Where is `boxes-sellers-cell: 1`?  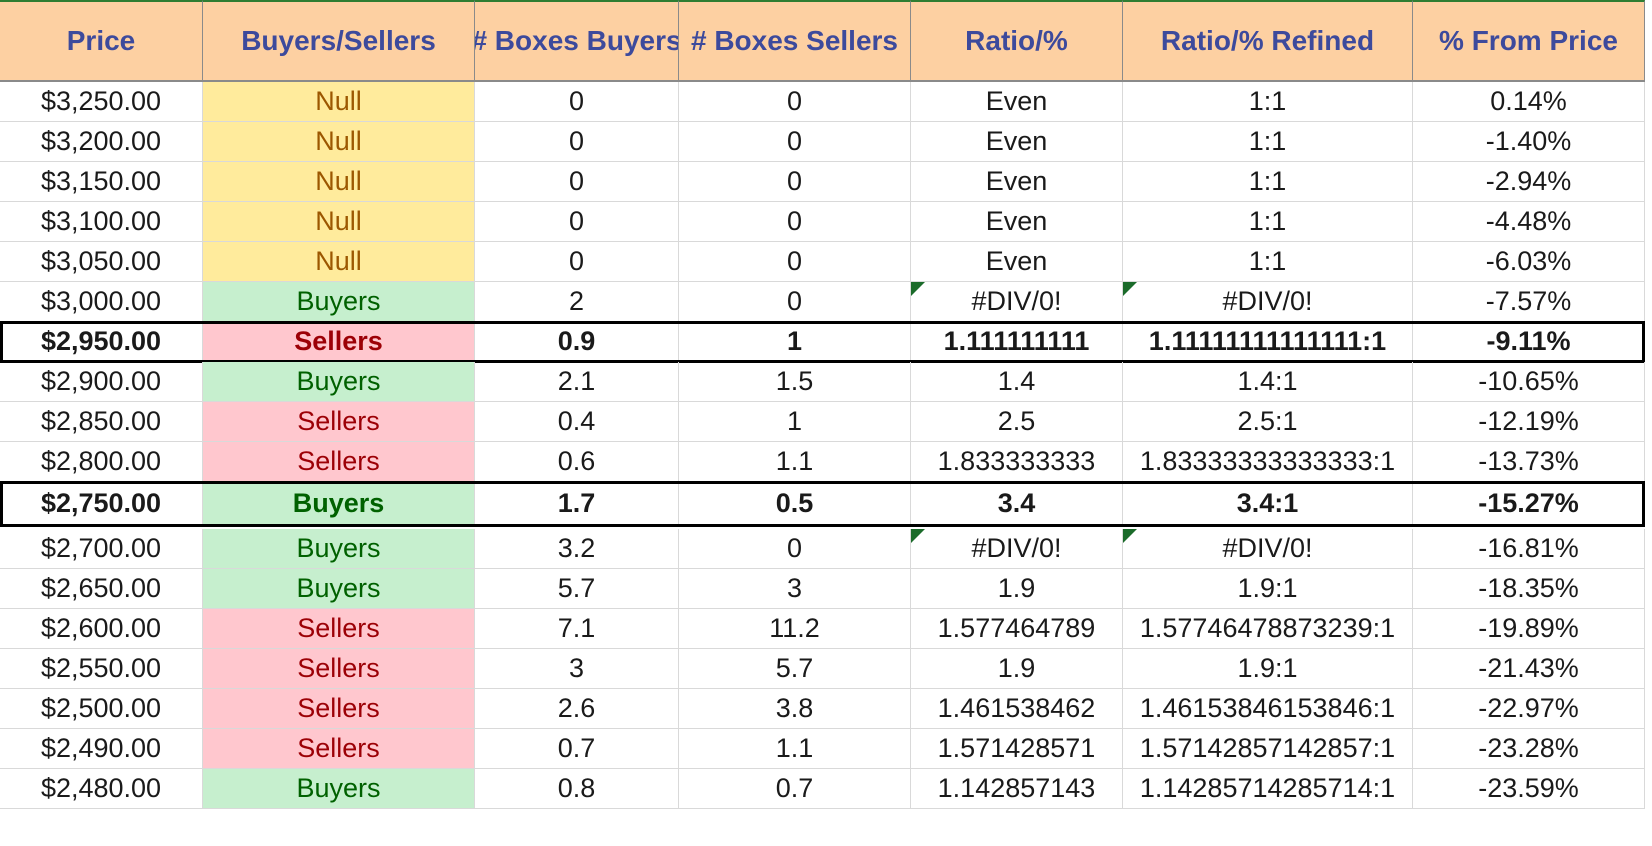 boxes-sellers-cell: 1 is located at coordinates (795, 422).